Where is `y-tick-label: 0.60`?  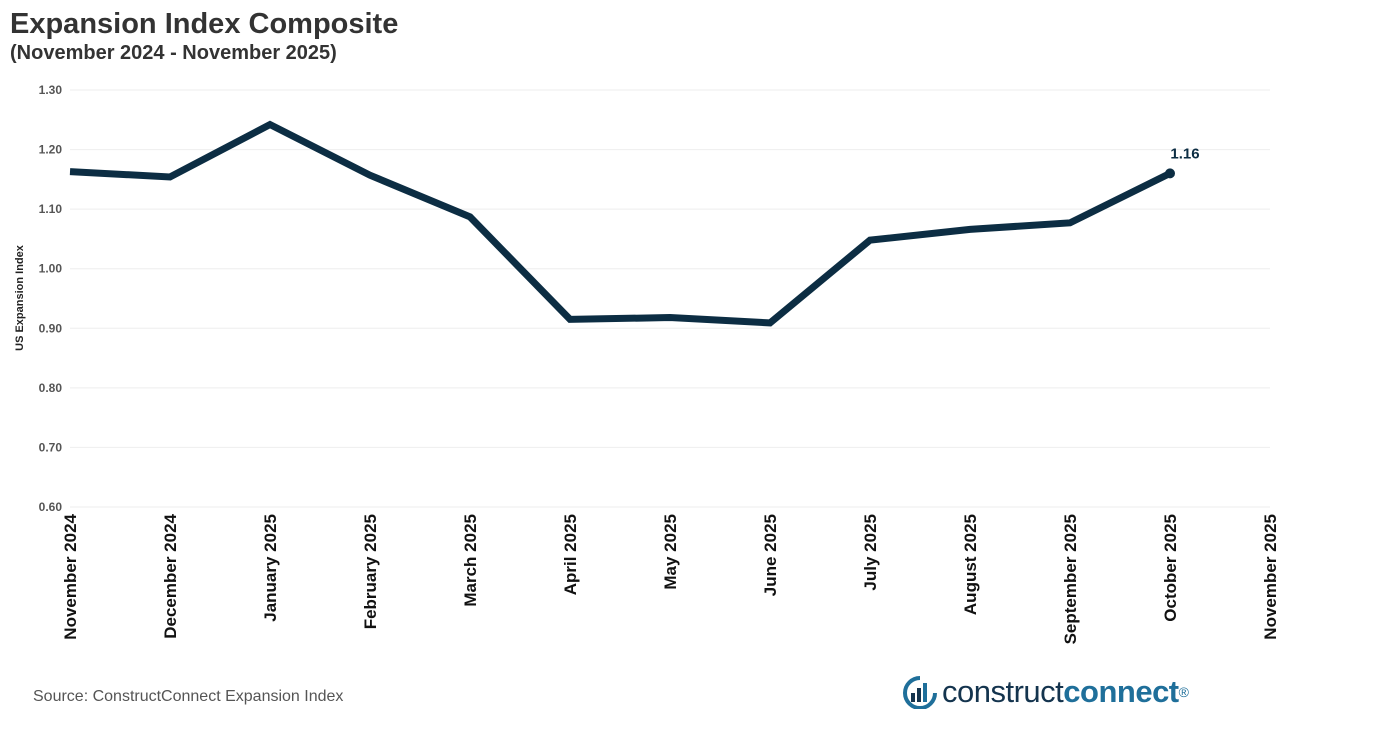 y-tick-label: 0.60 is located at coordinates (51, 507).